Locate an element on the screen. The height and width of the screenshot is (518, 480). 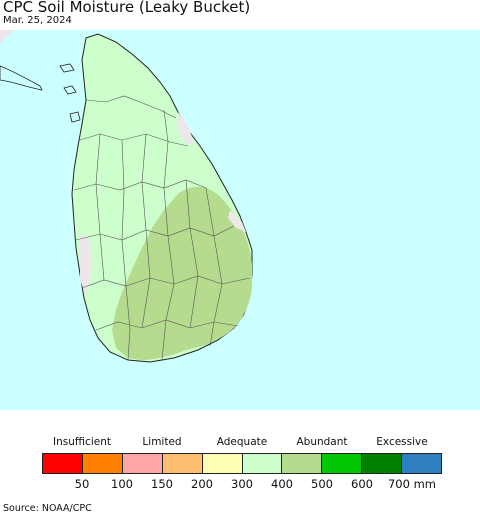
legend-tick-label: 400 is located at coordinates (282, 484).